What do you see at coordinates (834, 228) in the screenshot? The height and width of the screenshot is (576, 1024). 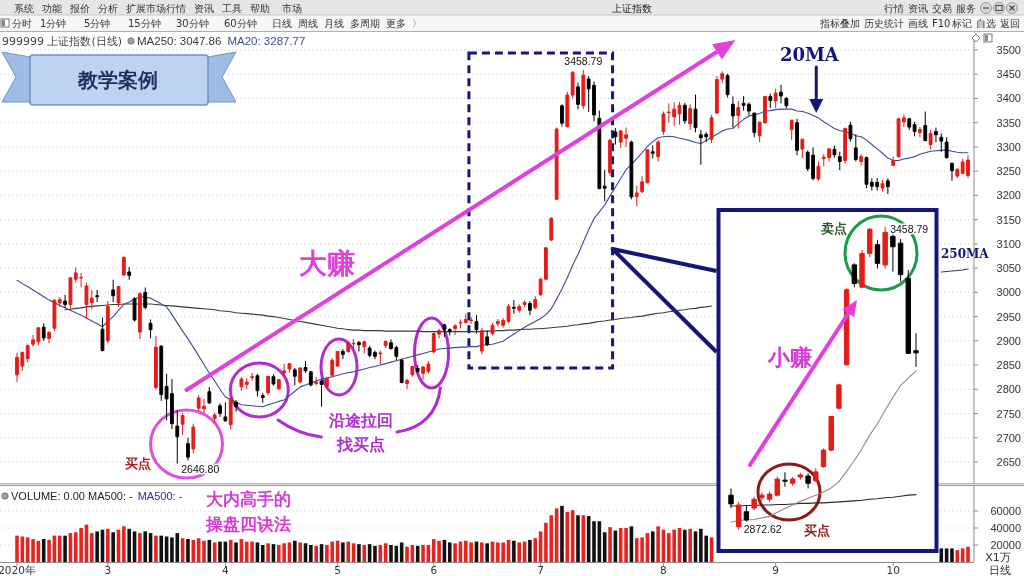 I see `annotation: 卖点` at bounding box center [834, 228].